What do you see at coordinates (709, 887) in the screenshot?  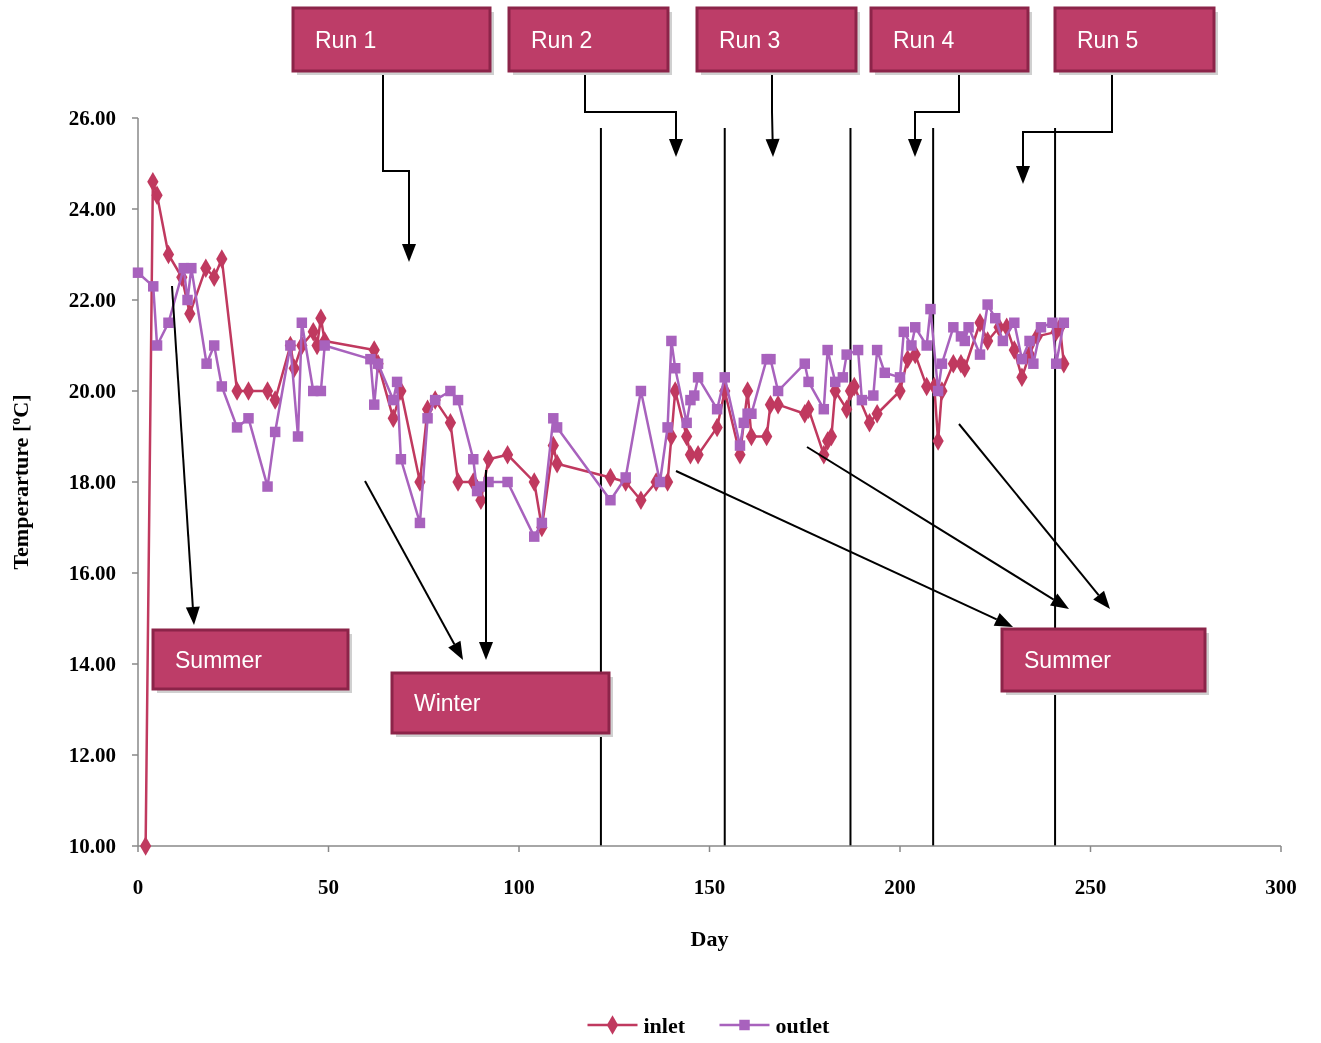 I see `x-tick-label: 150` at bounding box center [709, 887].